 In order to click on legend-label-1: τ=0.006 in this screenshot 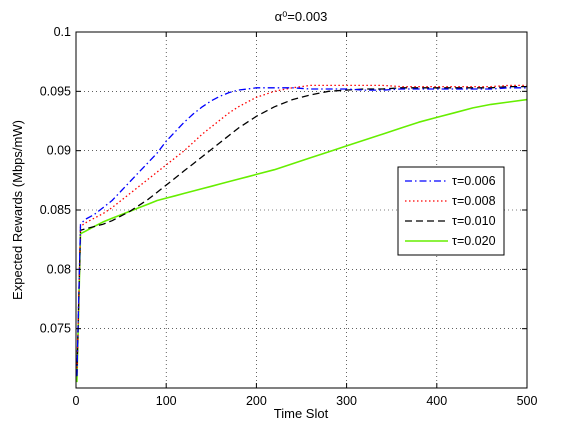, I will do `click(474, 181)`.